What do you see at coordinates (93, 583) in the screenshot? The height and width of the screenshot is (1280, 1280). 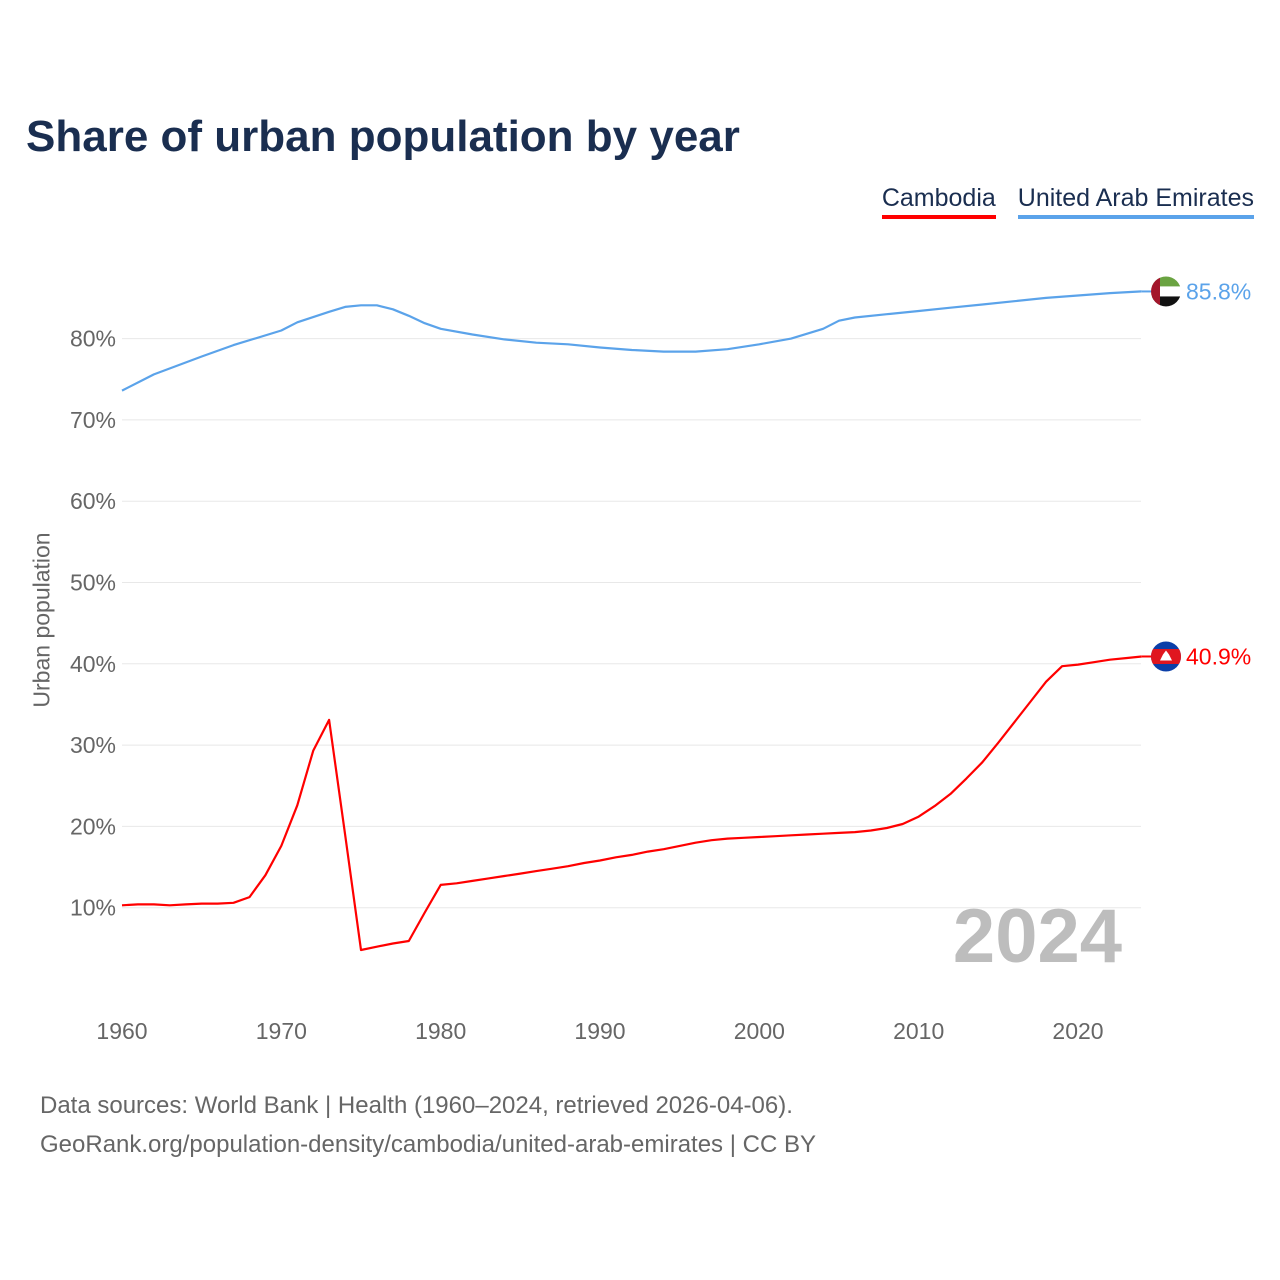 I see `y-tick-label: 50%` at bounding box center [93, 583].